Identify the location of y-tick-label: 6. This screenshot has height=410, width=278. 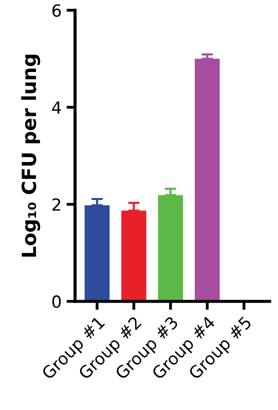
(56, 10).